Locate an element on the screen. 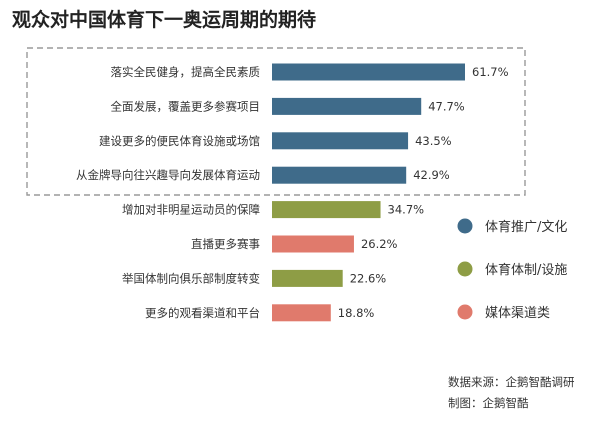 The height and width of the screenshot is (421, 603). chart-credit: 制图：企鹅智酷 is located at coordinates (488, 403).